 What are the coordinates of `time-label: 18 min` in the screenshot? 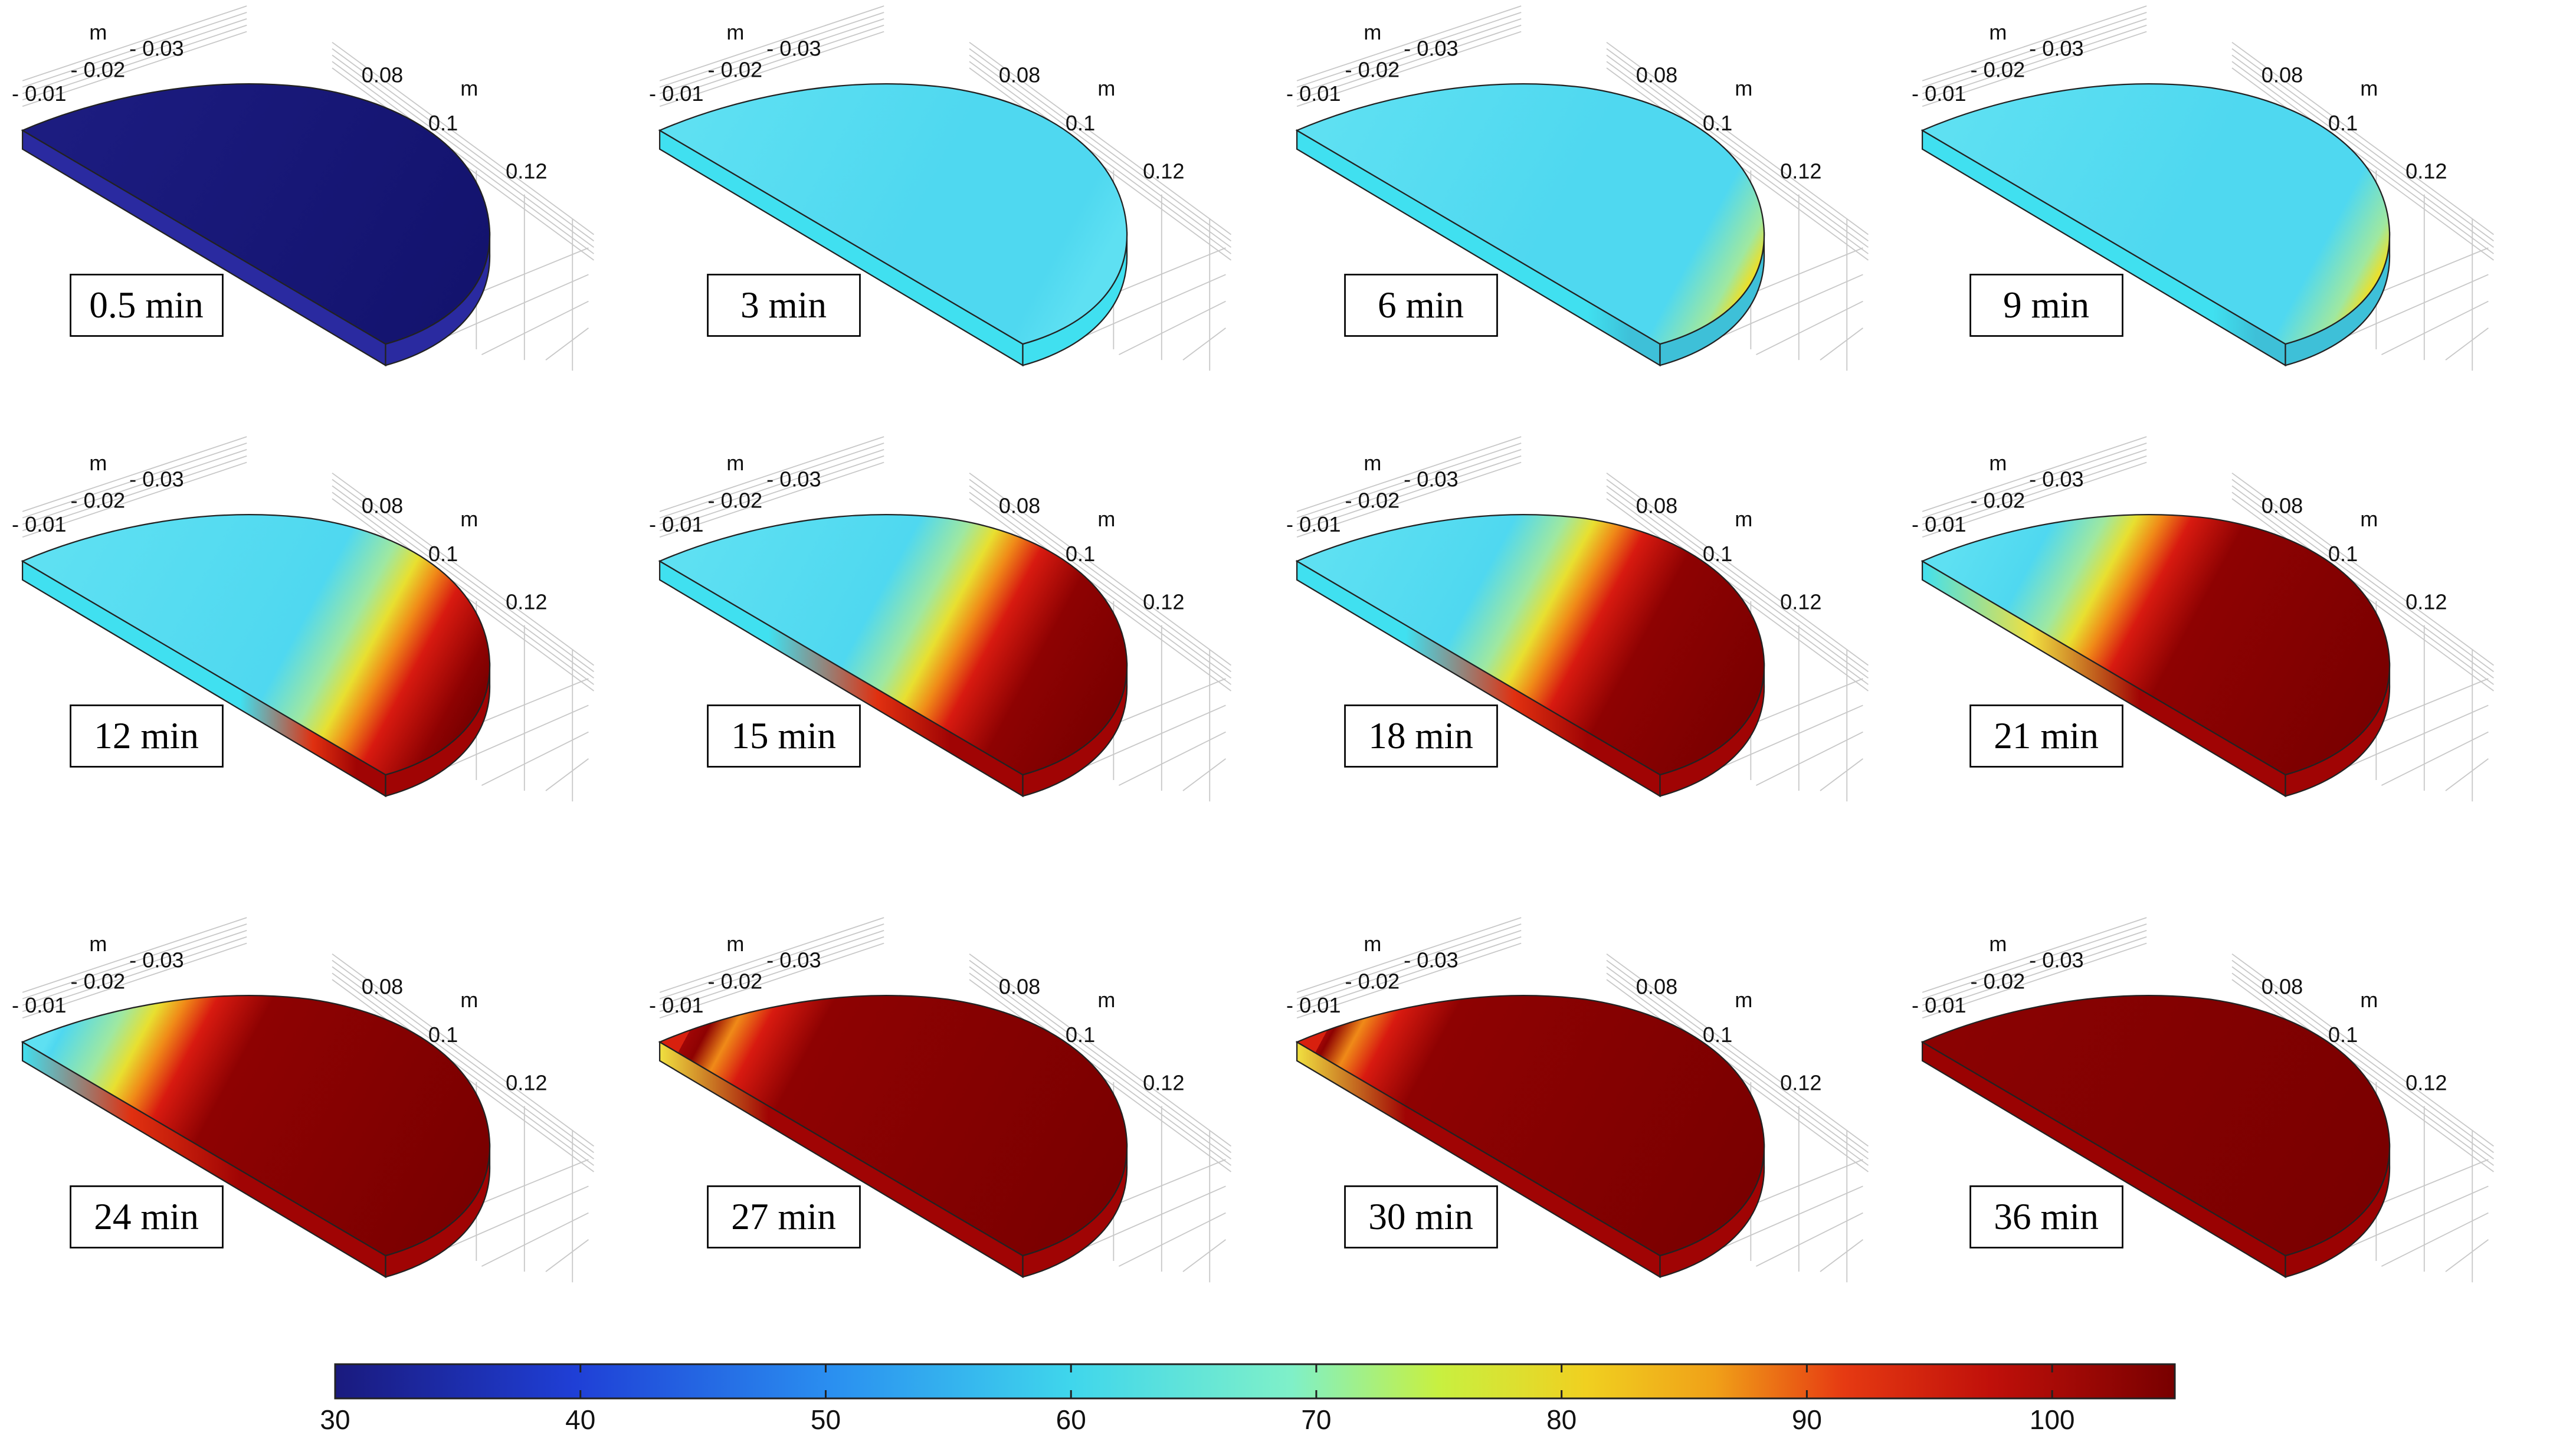 It's located at (1420, 736).